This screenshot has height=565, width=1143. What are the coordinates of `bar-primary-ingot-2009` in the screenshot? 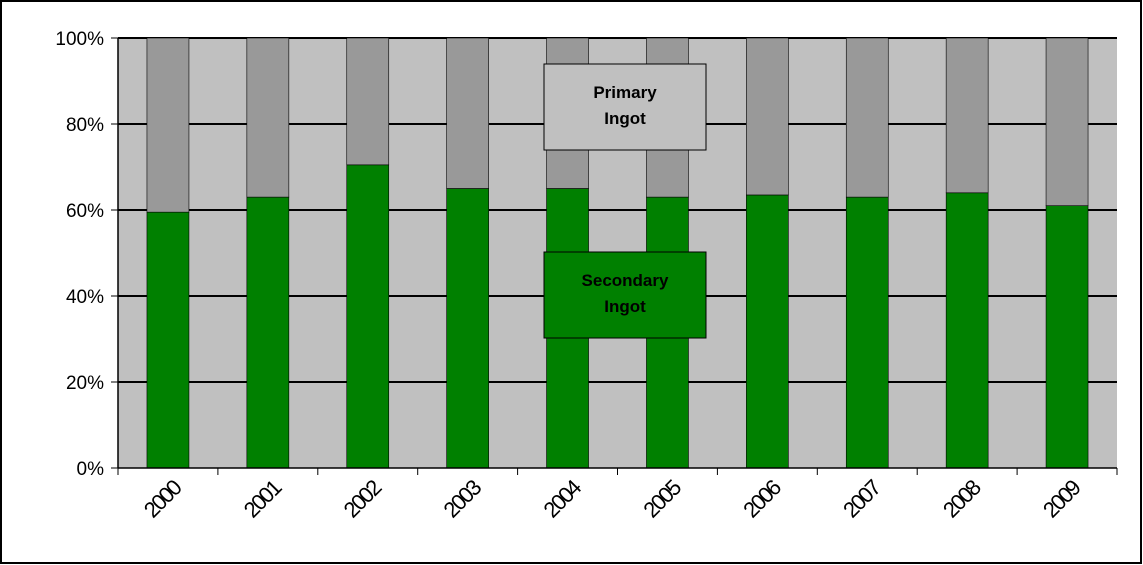 It's located at (1067, 121).